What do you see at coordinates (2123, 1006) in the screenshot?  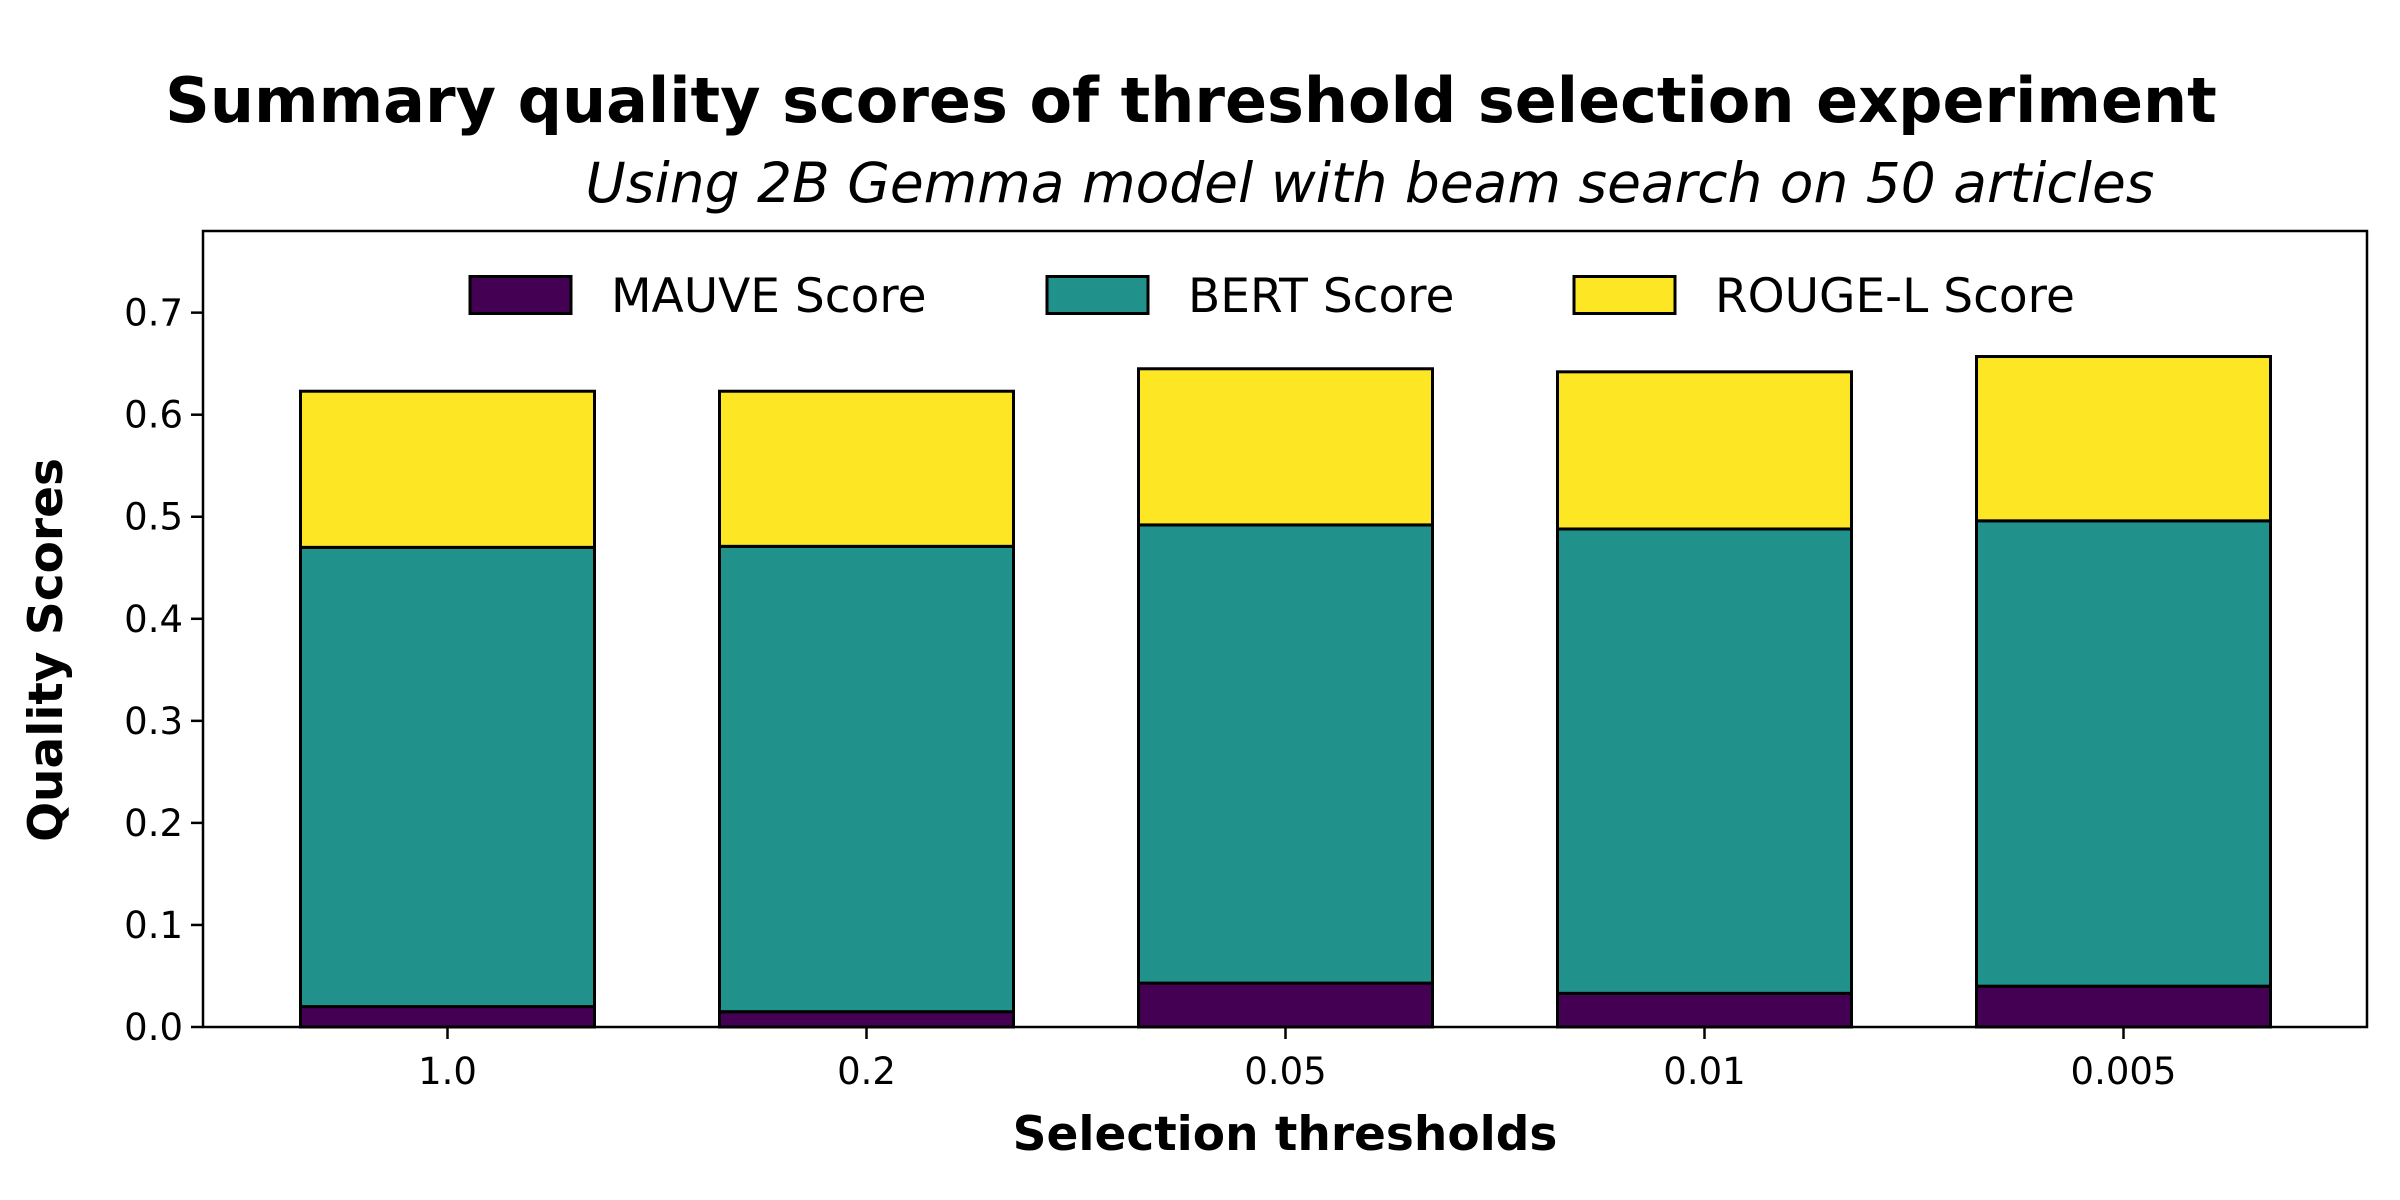 I see `bar-segment-mauve-score-0.005` at bounding box center [2123, 1006].